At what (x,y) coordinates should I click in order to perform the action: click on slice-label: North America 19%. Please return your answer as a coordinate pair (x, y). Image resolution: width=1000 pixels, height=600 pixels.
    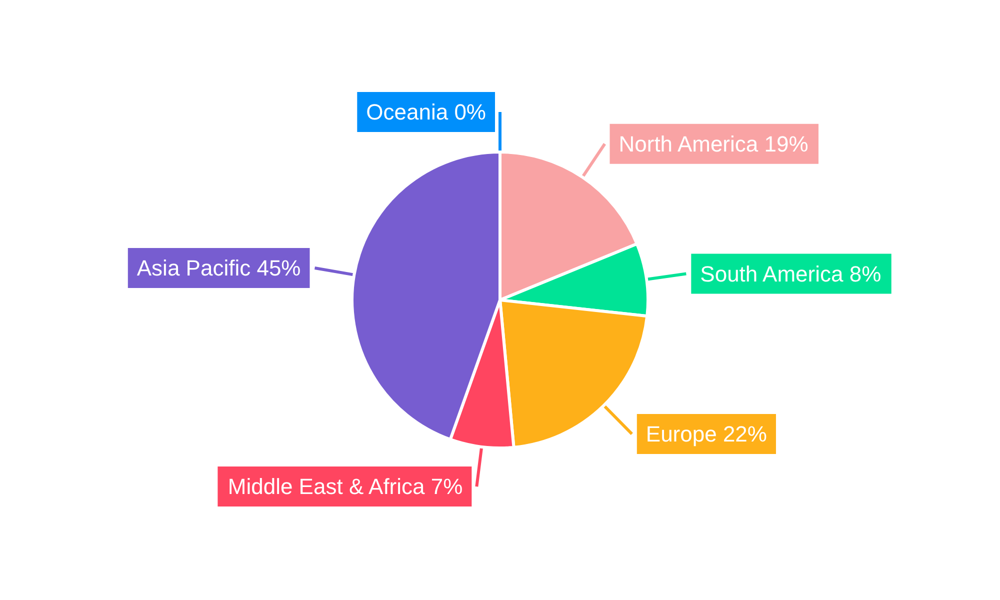
    Looking at the image, I should click on (713, 143).